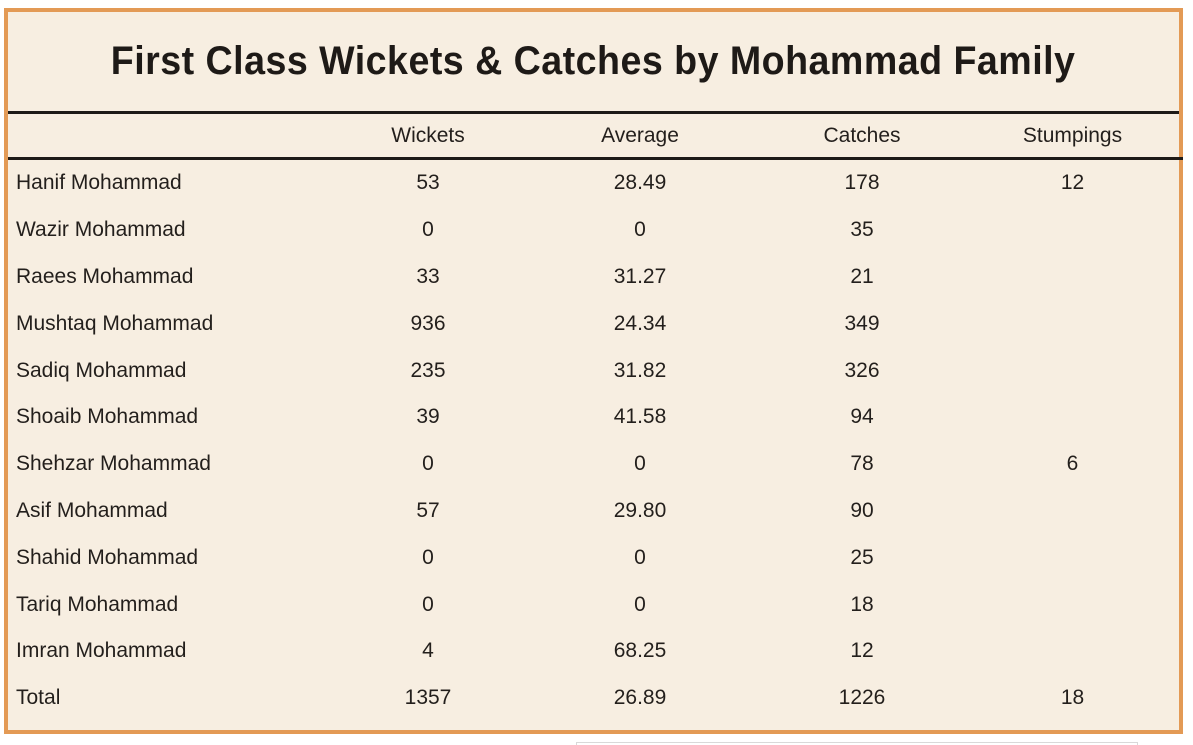 Image resolution: width=1193 pixels, height=745 pixels. Describe the element at coordinates (595, 230) in the screenshot. I see `table-row: Wazir Mohammad 0 0 35` at that location.